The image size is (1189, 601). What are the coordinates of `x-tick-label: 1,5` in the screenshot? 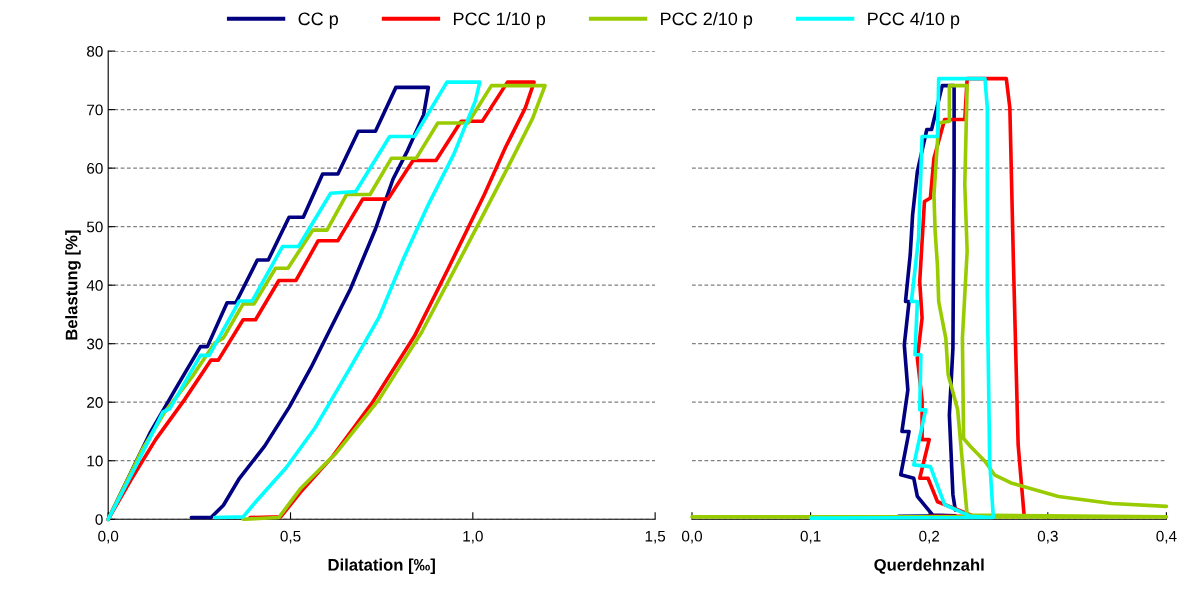 It's located at (655, 537).